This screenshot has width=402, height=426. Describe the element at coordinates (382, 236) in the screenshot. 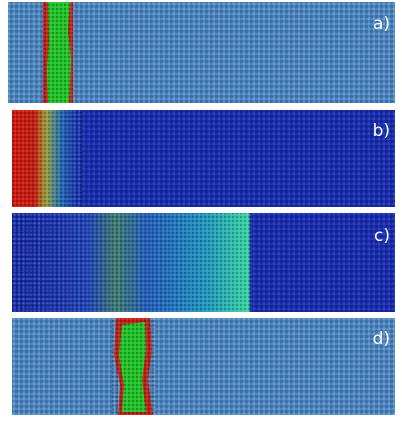

I see `panel-label: c)` at that location.